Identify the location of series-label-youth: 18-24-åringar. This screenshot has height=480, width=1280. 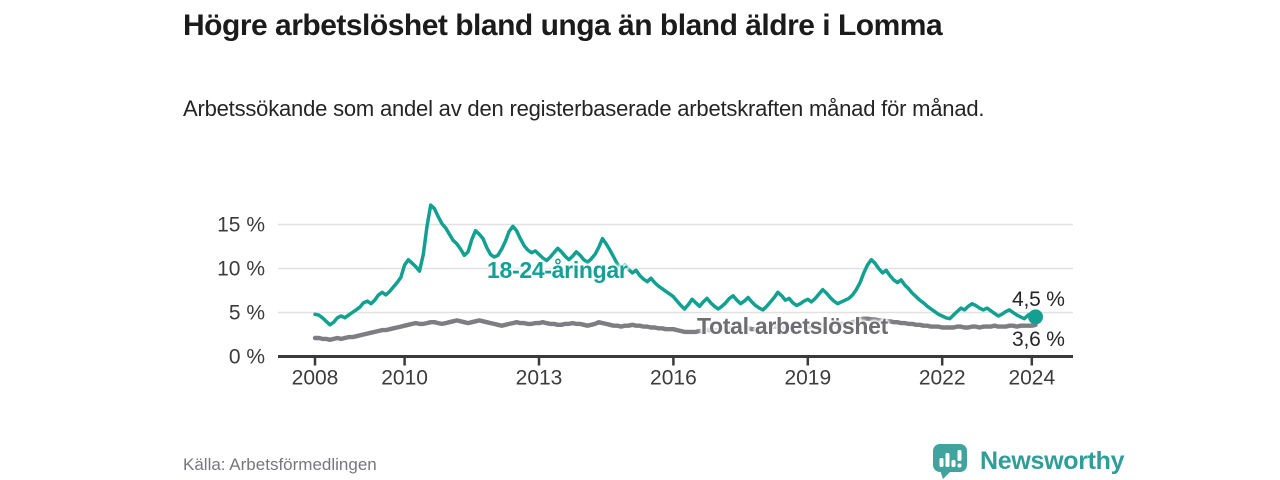
(557, 270).